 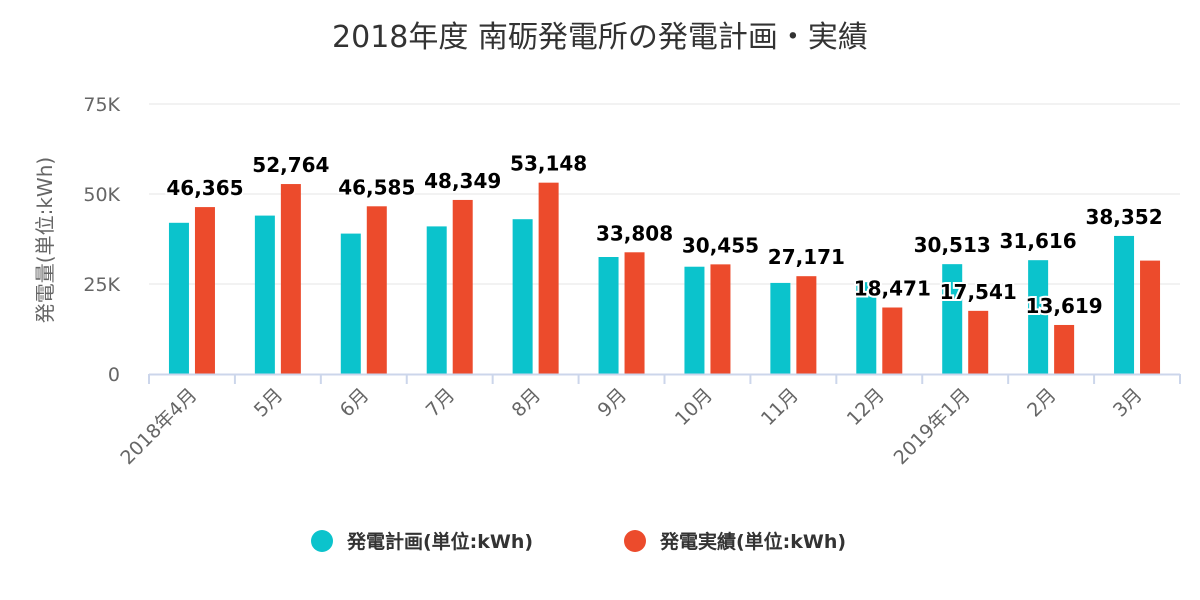 What do you see at coordinates (1038, 241) in the screenshot?
I see `data-label: 31,616` at bounding box center [1038, 241].